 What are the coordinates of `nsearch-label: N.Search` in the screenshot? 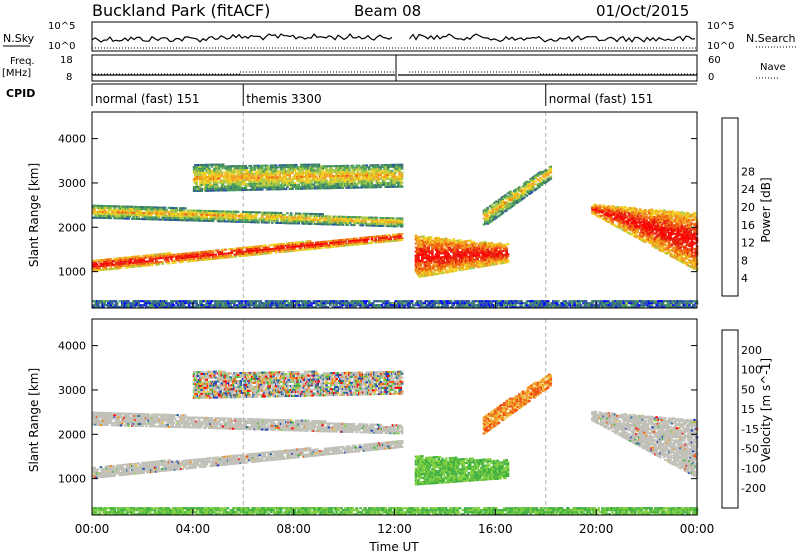 It's located at (771, 38).